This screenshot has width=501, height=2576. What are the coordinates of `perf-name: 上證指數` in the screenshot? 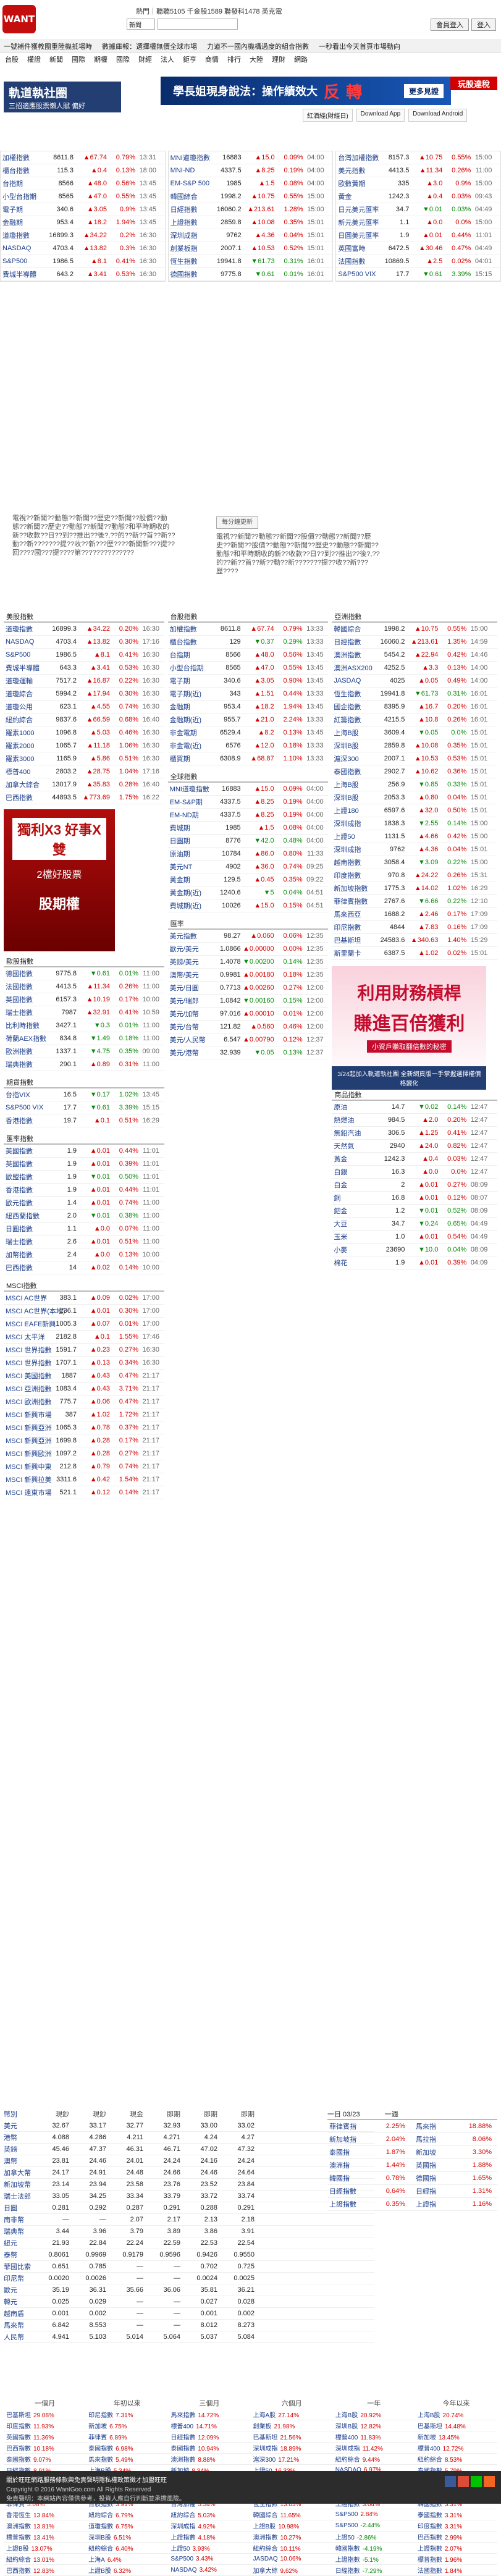 It's located at (183, 2538).